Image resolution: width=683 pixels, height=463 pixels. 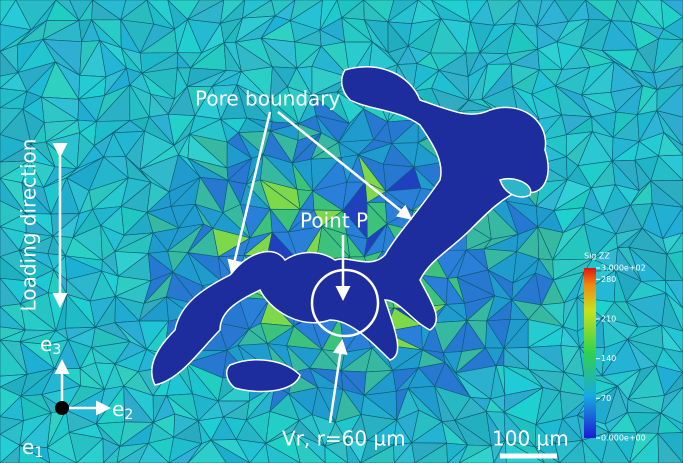 What do you see at coordinates (621, 353) in the screenshot?
I see `colorbar-ticks: 3.000e+02 280 210 140 70 0.000e+00` at bounding box center [621, 353].